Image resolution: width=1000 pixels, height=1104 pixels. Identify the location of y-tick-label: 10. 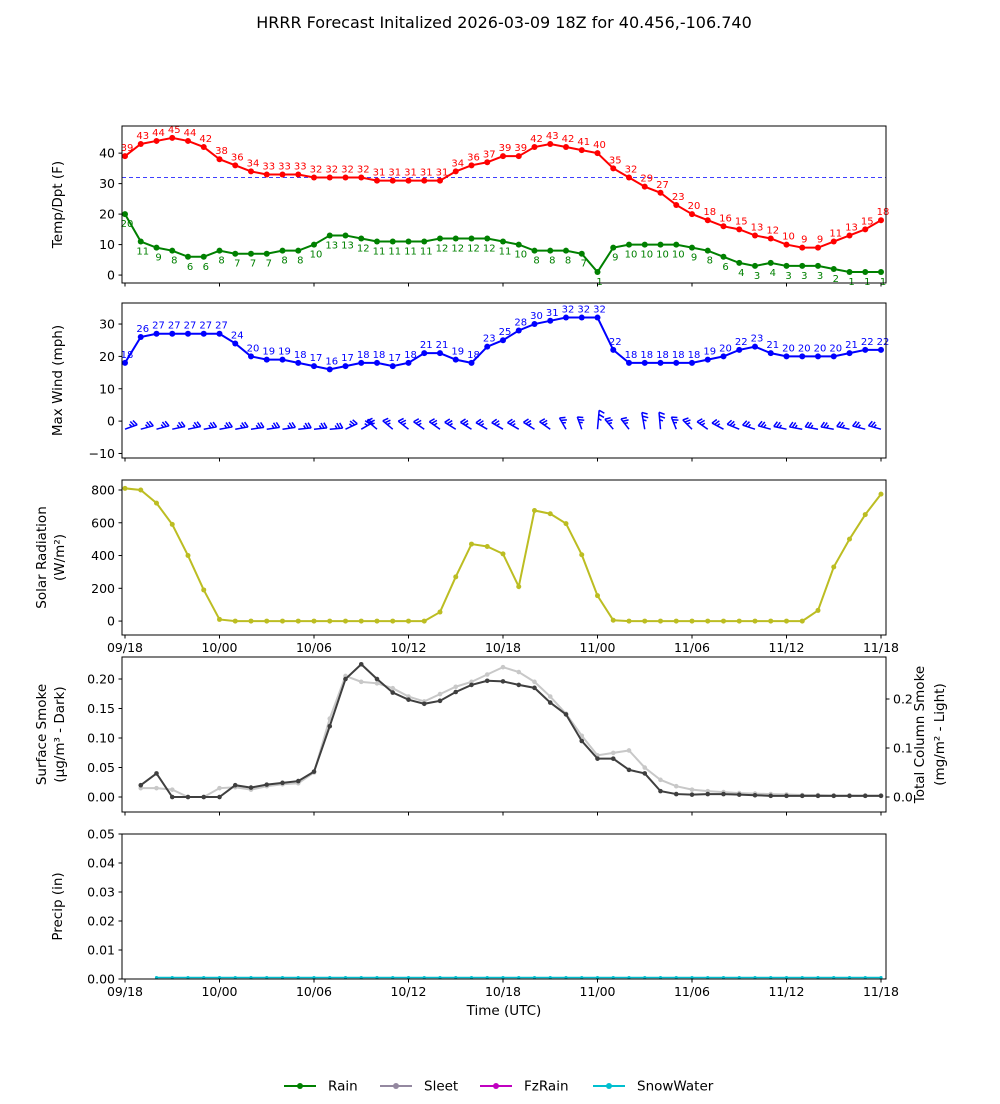
(107, 244).